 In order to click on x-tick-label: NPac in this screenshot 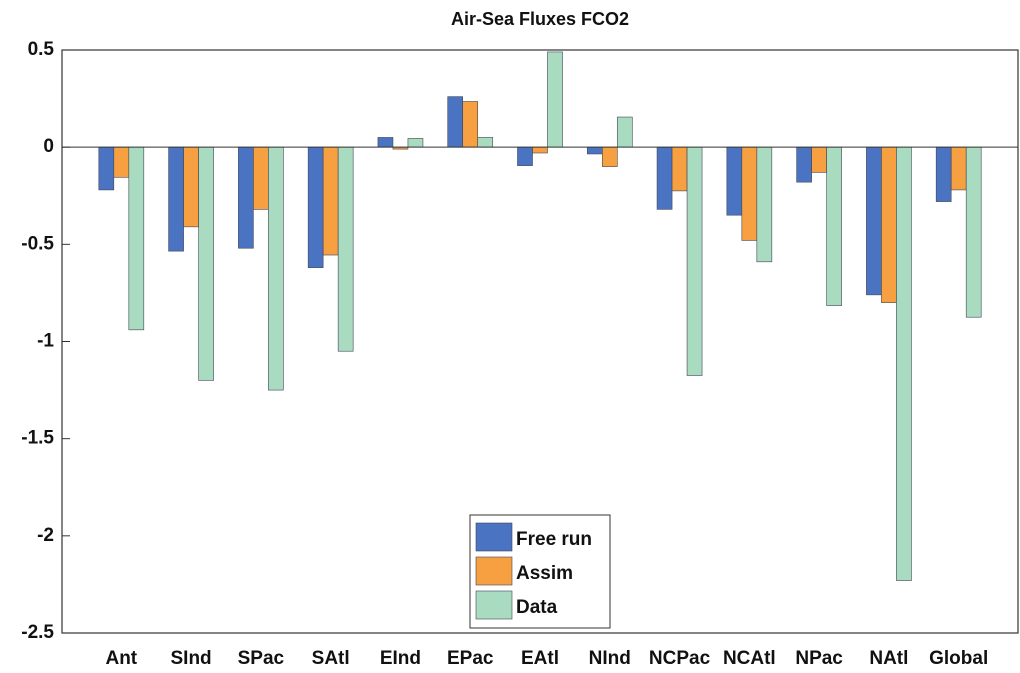, I will do `click(819, 658)`.